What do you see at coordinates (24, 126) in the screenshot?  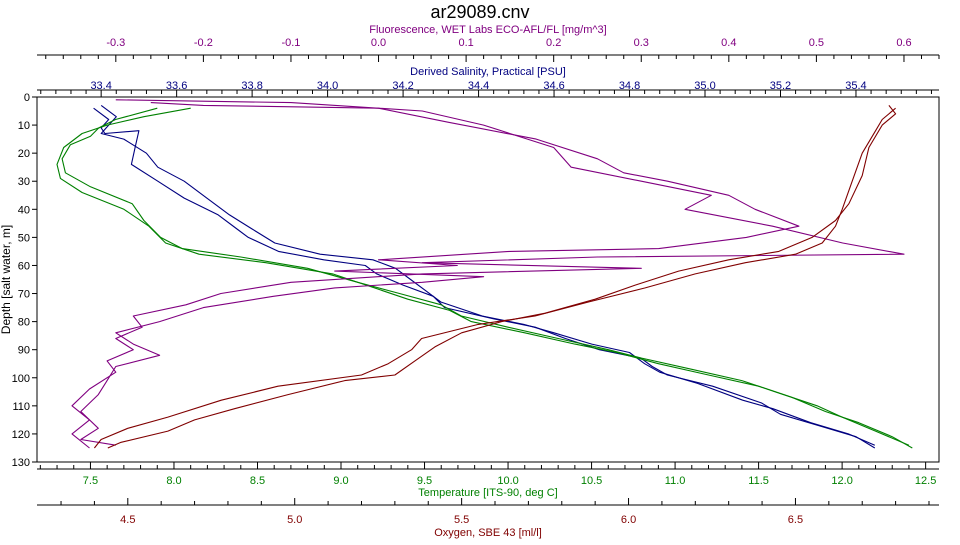 I see `depth-tick-label: 10` at bounding box center [24, 126].